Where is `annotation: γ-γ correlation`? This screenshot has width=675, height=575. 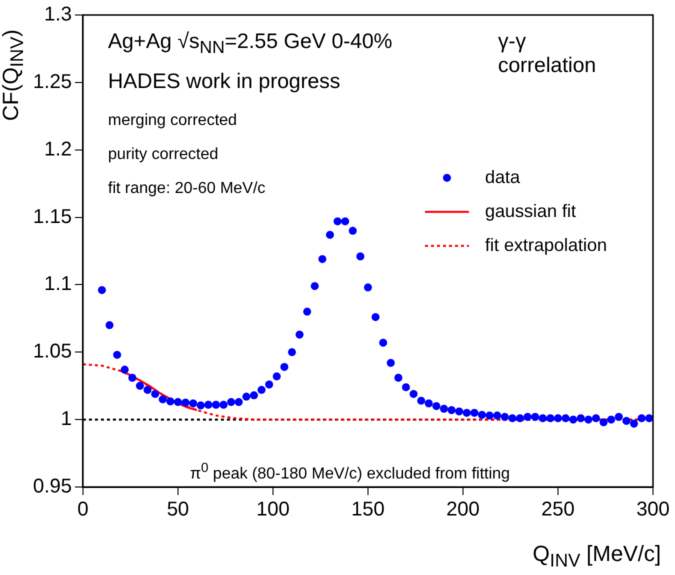 annotation: γ-γ correlation is located at coordinates (548, 54).